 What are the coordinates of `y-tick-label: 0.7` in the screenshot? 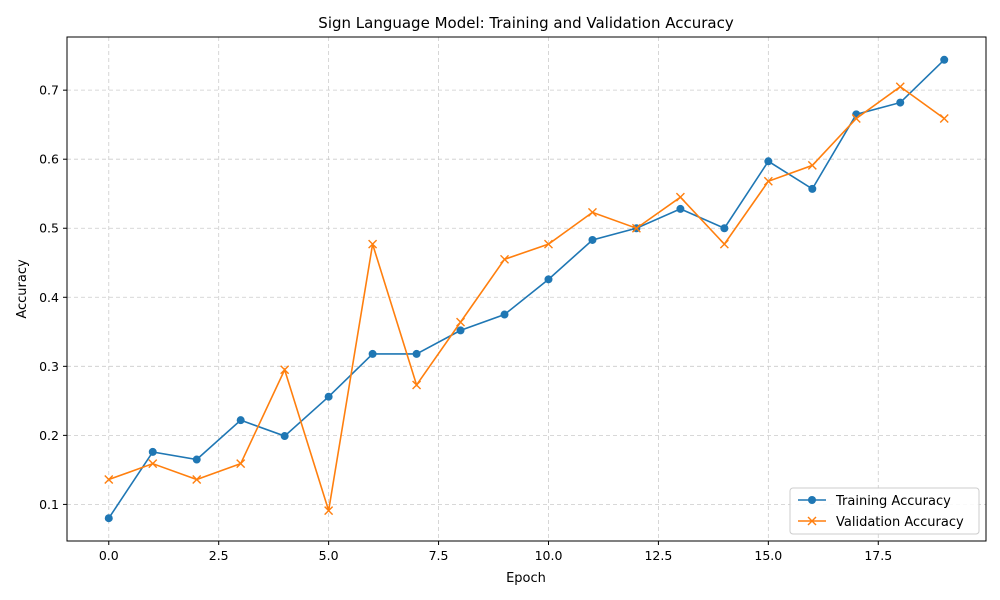 It's located at (49, 90).